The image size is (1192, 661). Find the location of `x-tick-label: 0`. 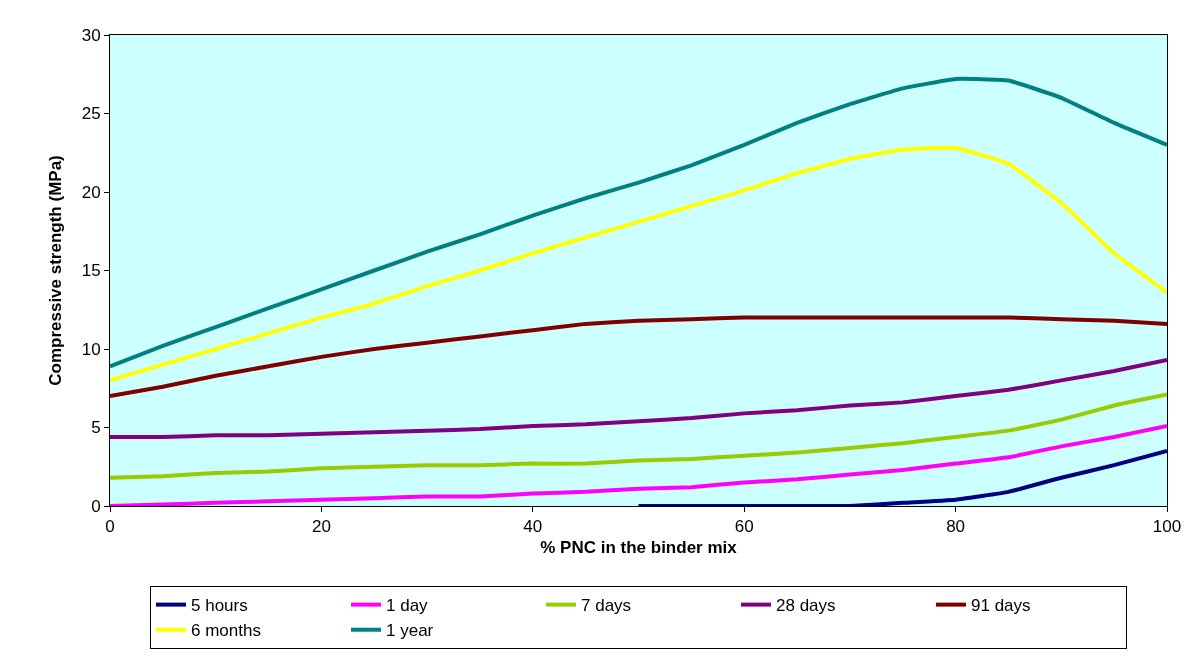

x-tick-label: 0 is located at coordinates (110, 527).